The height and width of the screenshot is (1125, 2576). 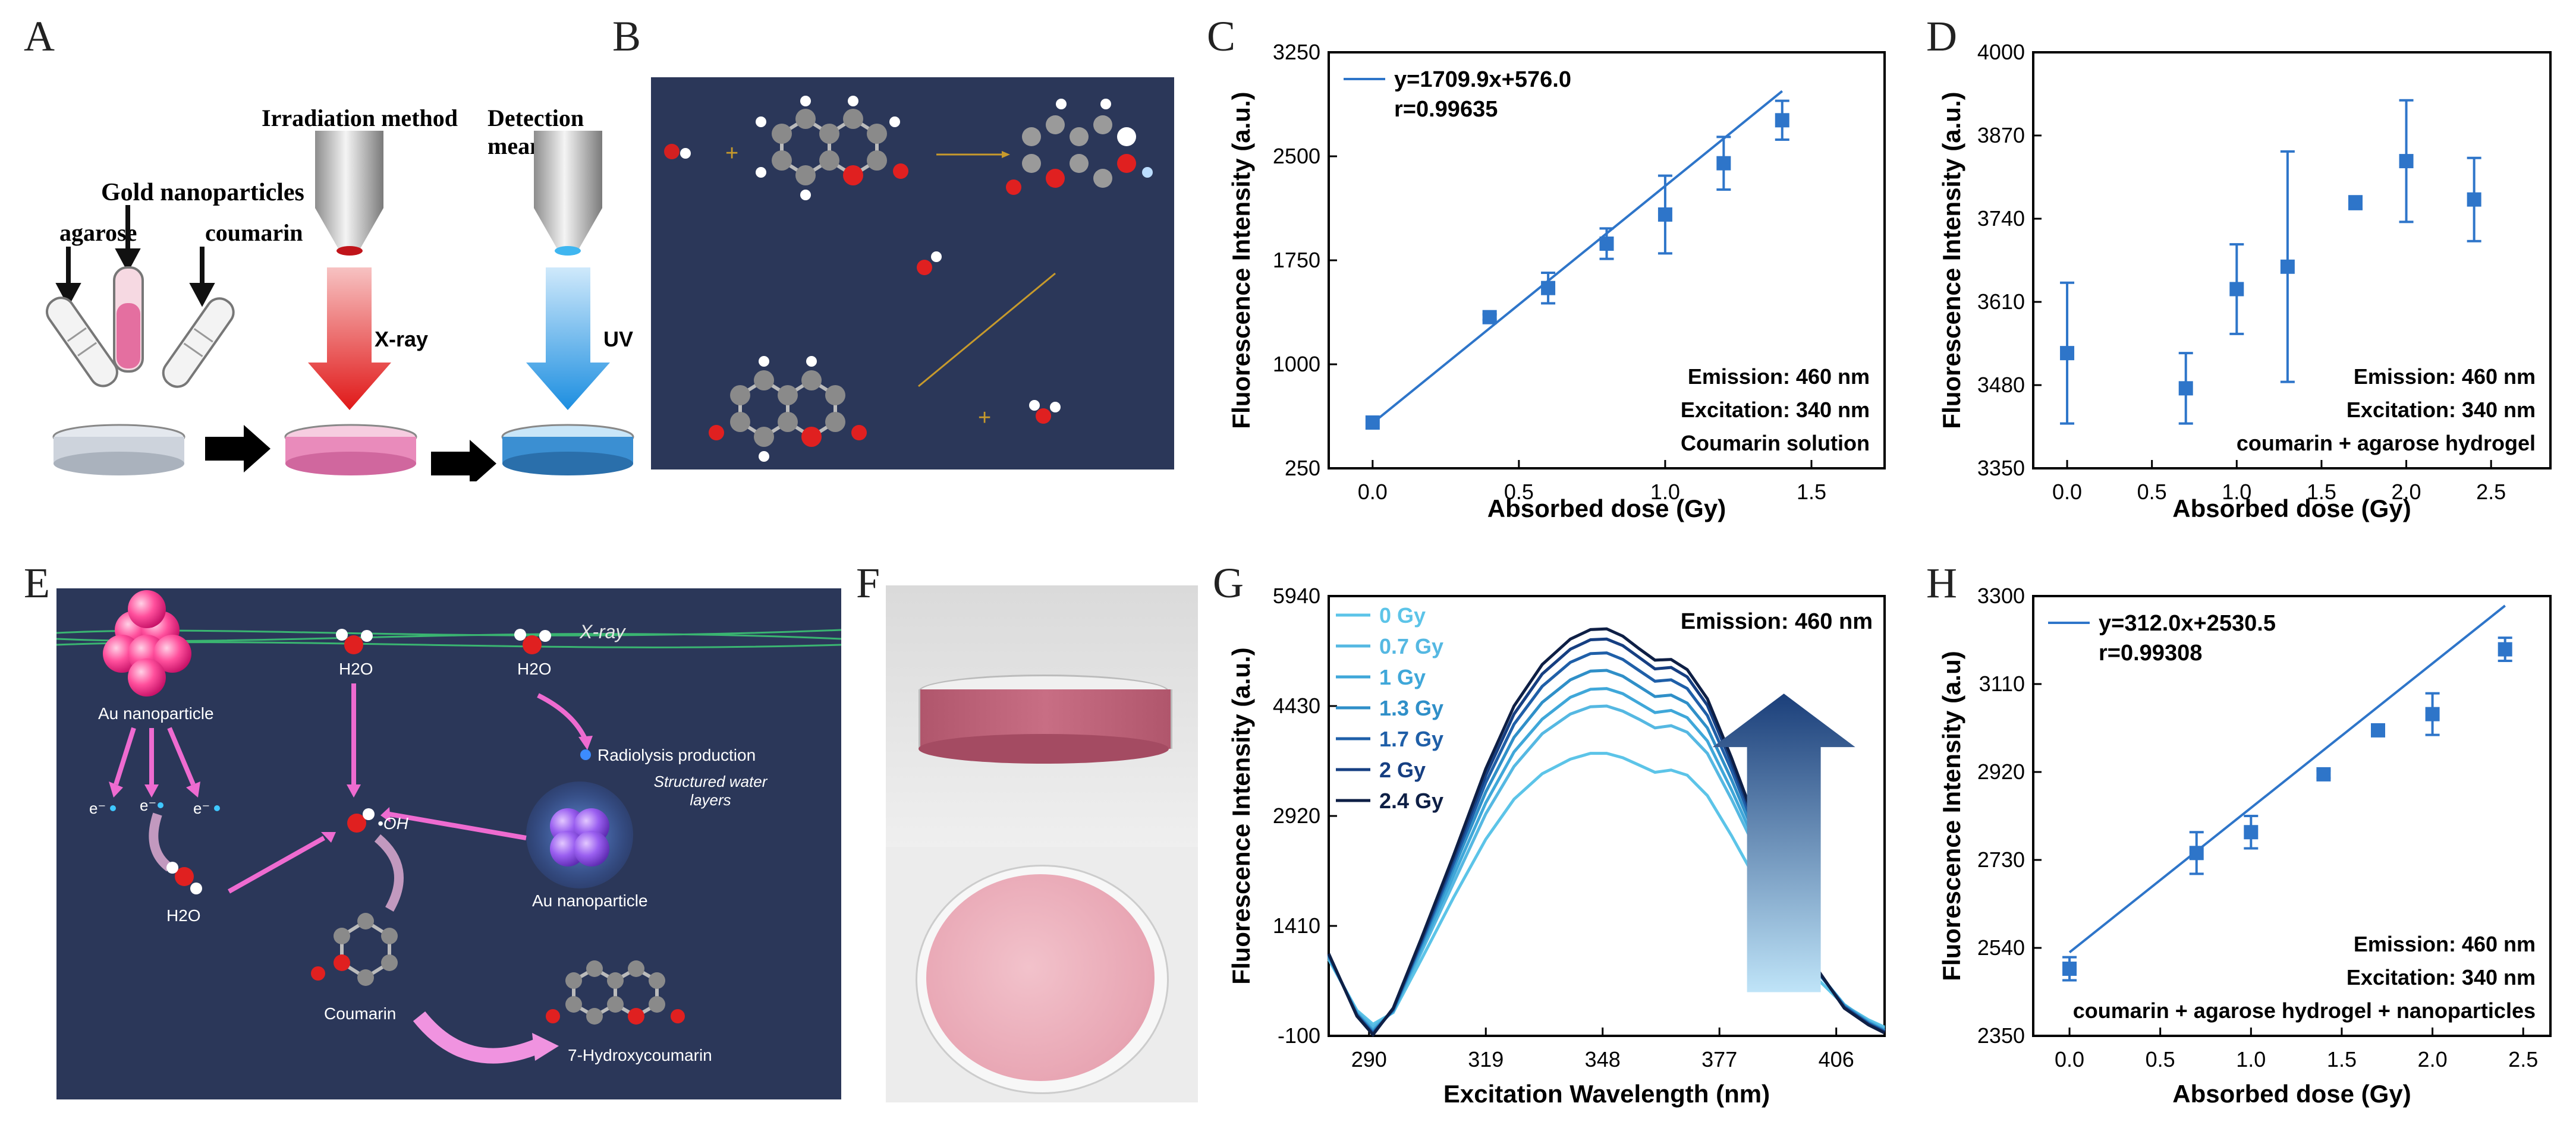 What do you see at coordinates (1296, 706) in the screenshot?
I see `y-tick-label: 4430` at bounding box center [1296, 706].